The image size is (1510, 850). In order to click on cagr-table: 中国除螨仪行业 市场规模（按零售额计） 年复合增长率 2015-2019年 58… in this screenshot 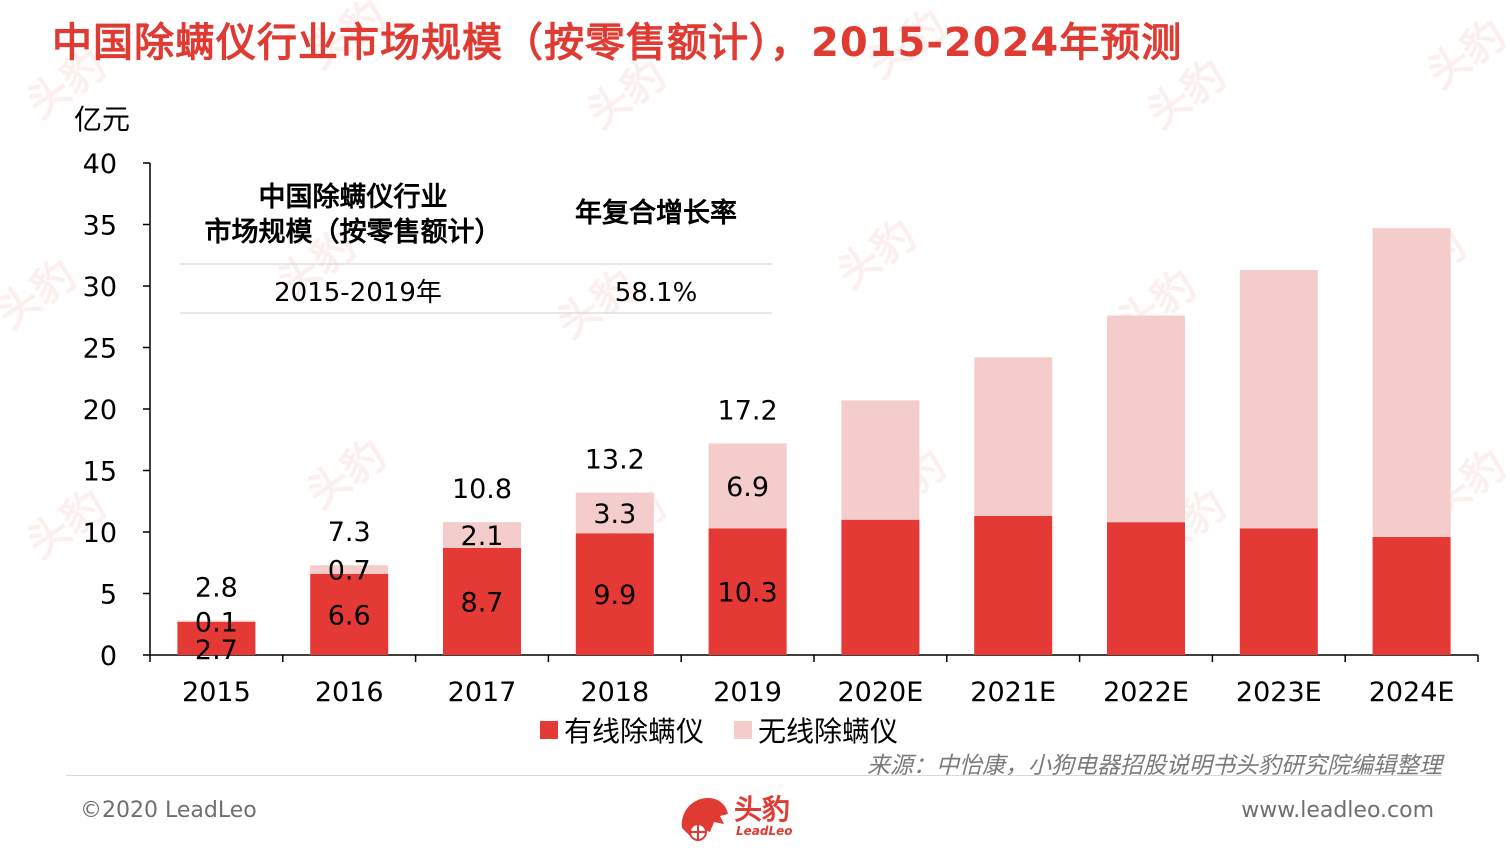, I will do `click(476, 247)`.